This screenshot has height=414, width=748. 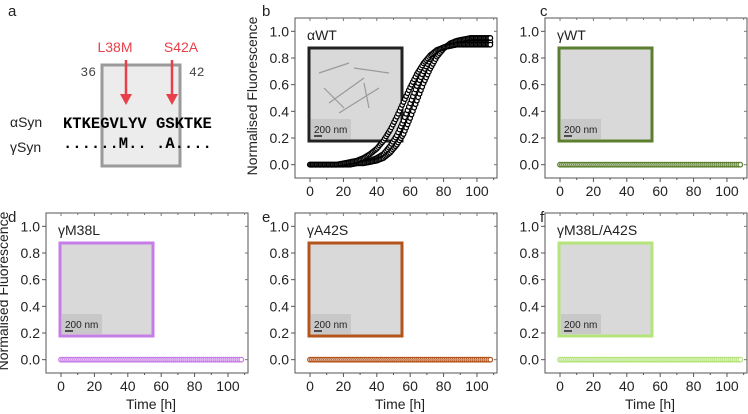 I want to click on chart-title: αWT, so click(x=322, y=35).